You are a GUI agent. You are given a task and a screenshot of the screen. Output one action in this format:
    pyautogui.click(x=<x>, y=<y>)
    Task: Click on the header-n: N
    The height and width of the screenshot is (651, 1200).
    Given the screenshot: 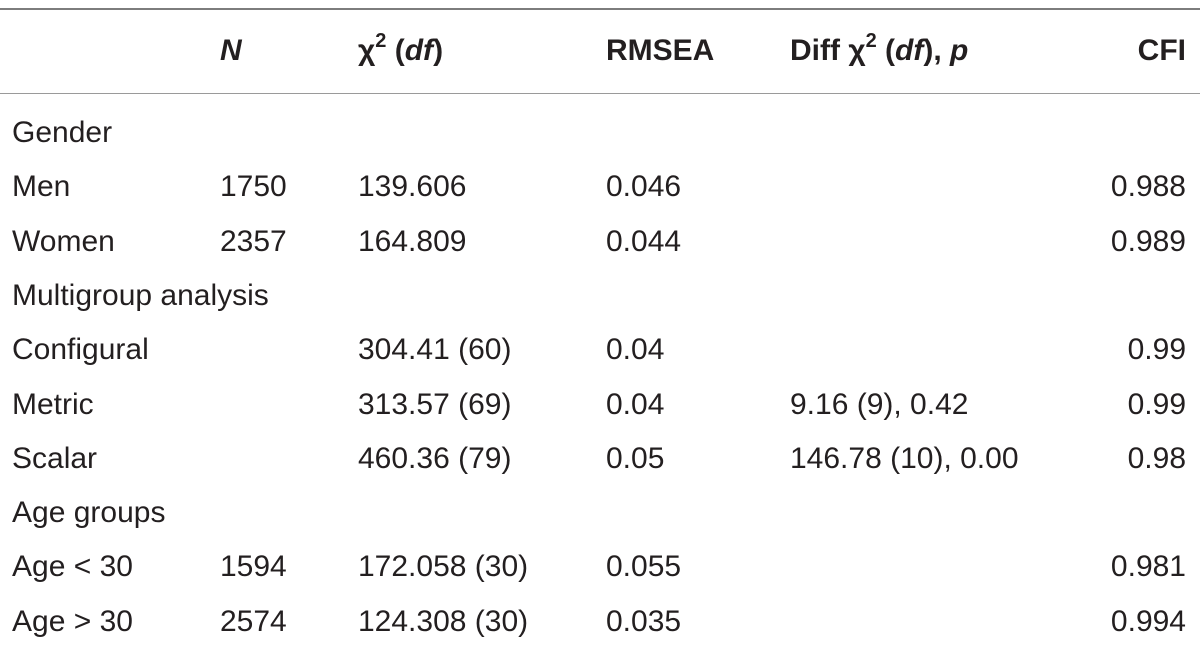 What is the action you would take?
    pyautogui.click(x=231, y=50)
    